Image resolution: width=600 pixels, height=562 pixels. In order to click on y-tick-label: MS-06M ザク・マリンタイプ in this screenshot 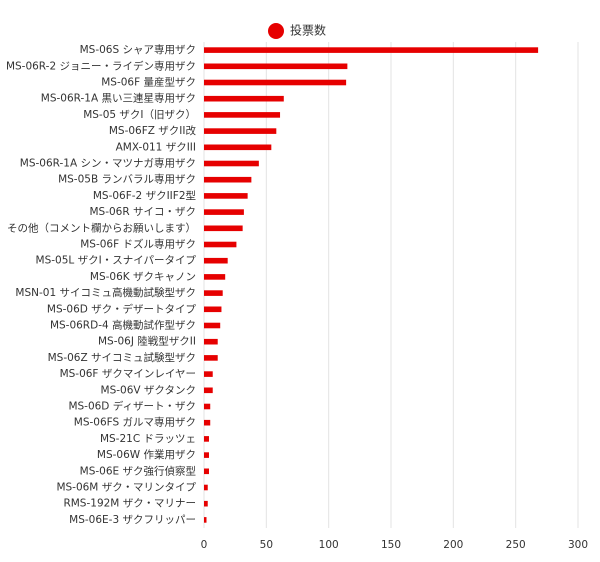, I will do `click(126, 488)`.